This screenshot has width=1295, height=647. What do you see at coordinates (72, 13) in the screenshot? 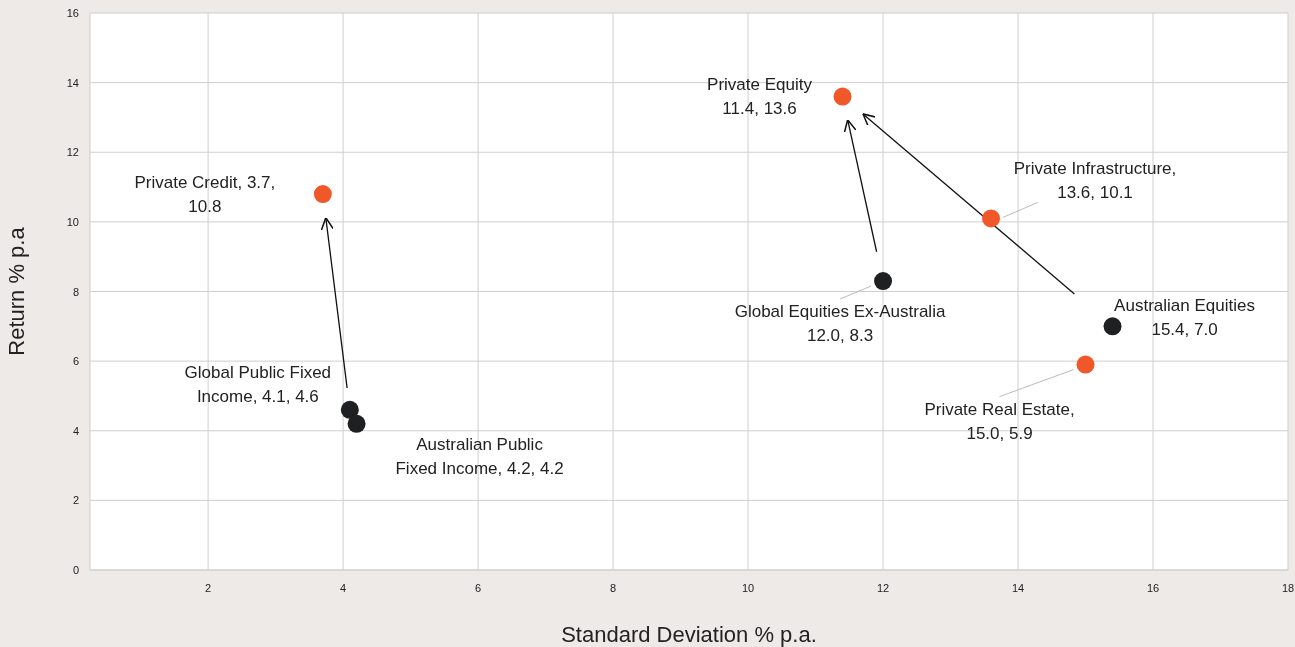
I see `y-tick-label: 16` at bounding box center [72, 13].